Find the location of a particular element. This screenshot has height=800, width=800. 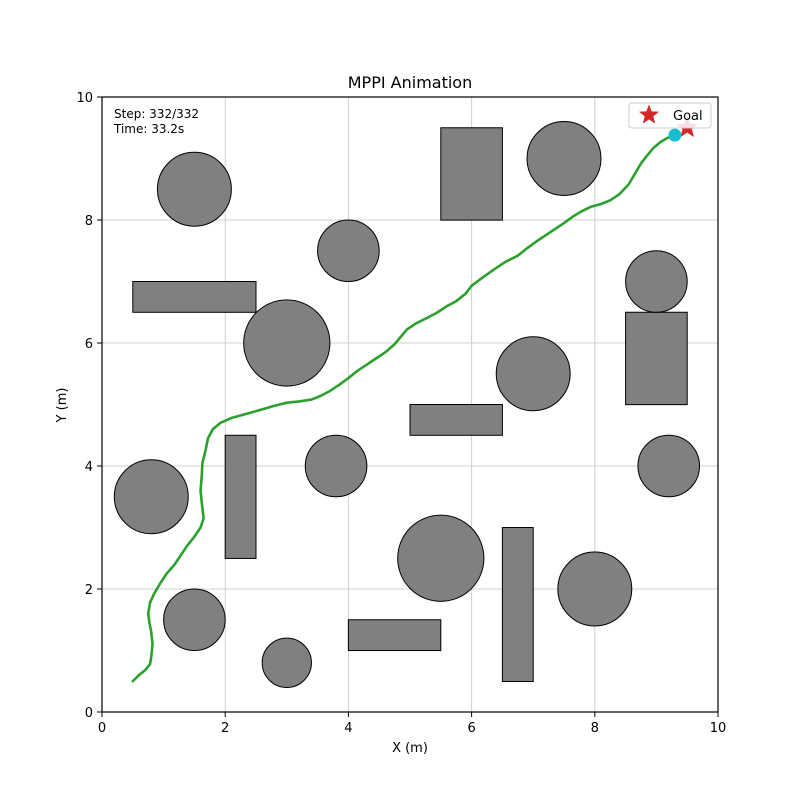

legend-star-mark is located at coordinates (649, 114).